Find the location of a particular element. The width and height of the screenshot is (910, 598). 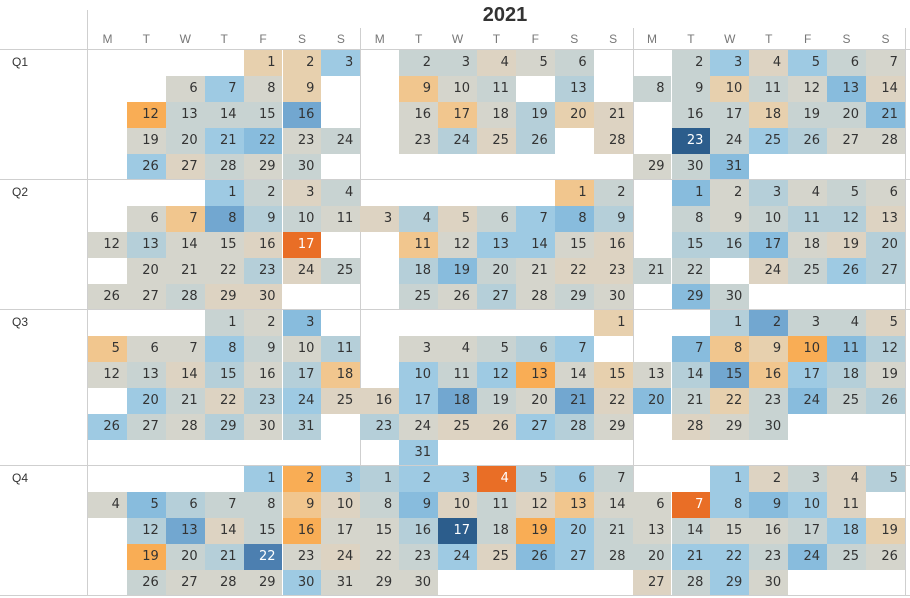

day-cell: 19 is located at coordinates (808, 115).